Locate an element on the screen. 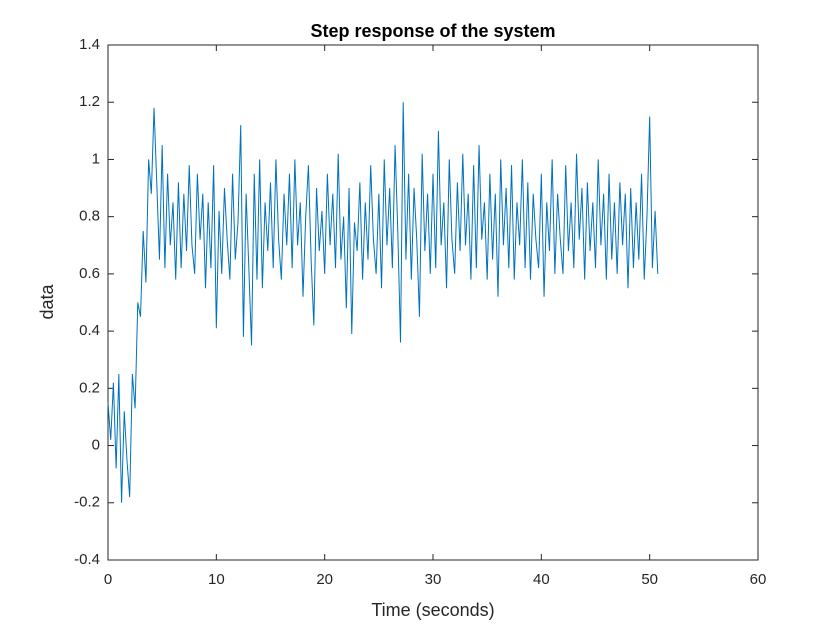  y-tick-label: 0.8 is located at coordinates (89, 216).